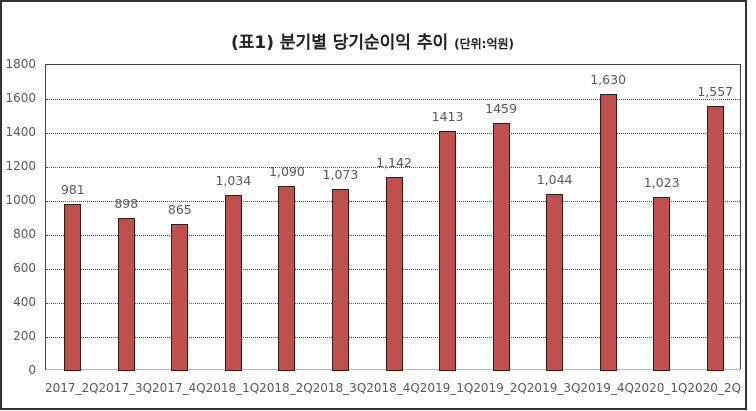 The height and width of the screenshot is (411, 756). What do you see at coordinates (554, 179) in the screenshot?
I see `data-label: 1,044` at bounding box center [554, 179].